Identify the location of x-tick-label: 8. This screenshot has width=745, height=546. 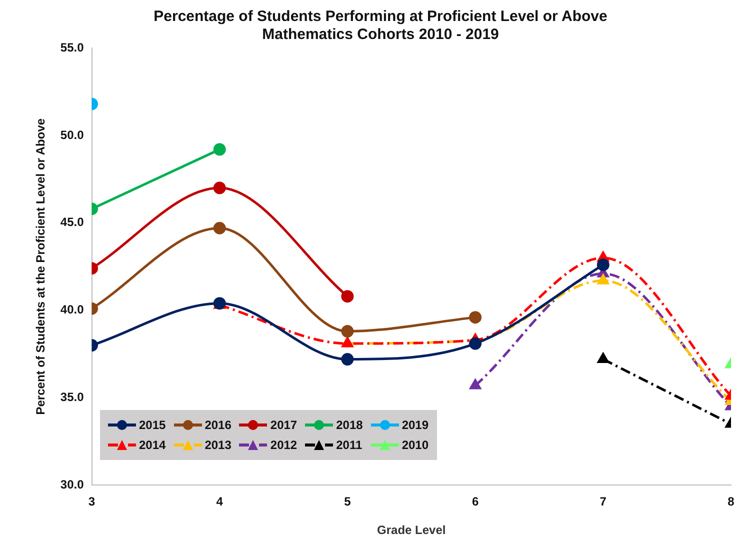
(731, 501).